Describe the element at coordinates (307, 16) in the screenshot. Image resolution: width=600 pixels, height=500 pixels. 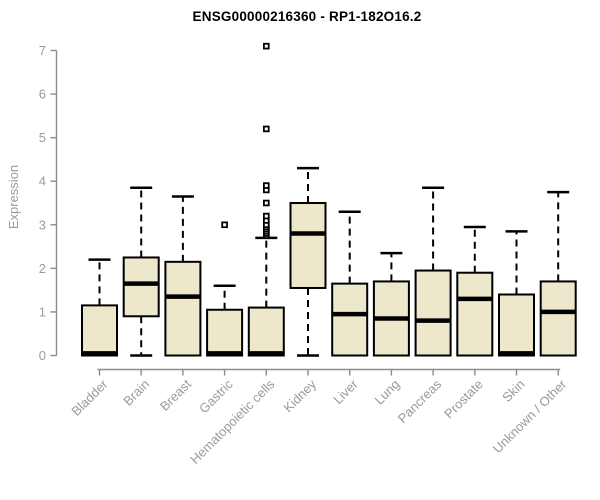
I see `chart-title: ENSG00000216360 - RP1-182O16.2` at that location.